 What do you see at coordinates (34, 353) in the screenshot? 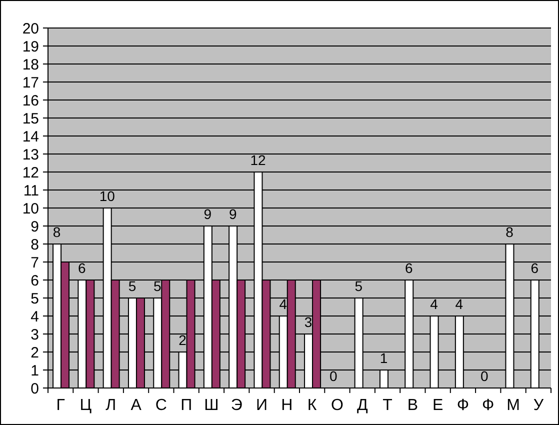
I see `y-tick-label: 2` at bounding box center [34, 353].